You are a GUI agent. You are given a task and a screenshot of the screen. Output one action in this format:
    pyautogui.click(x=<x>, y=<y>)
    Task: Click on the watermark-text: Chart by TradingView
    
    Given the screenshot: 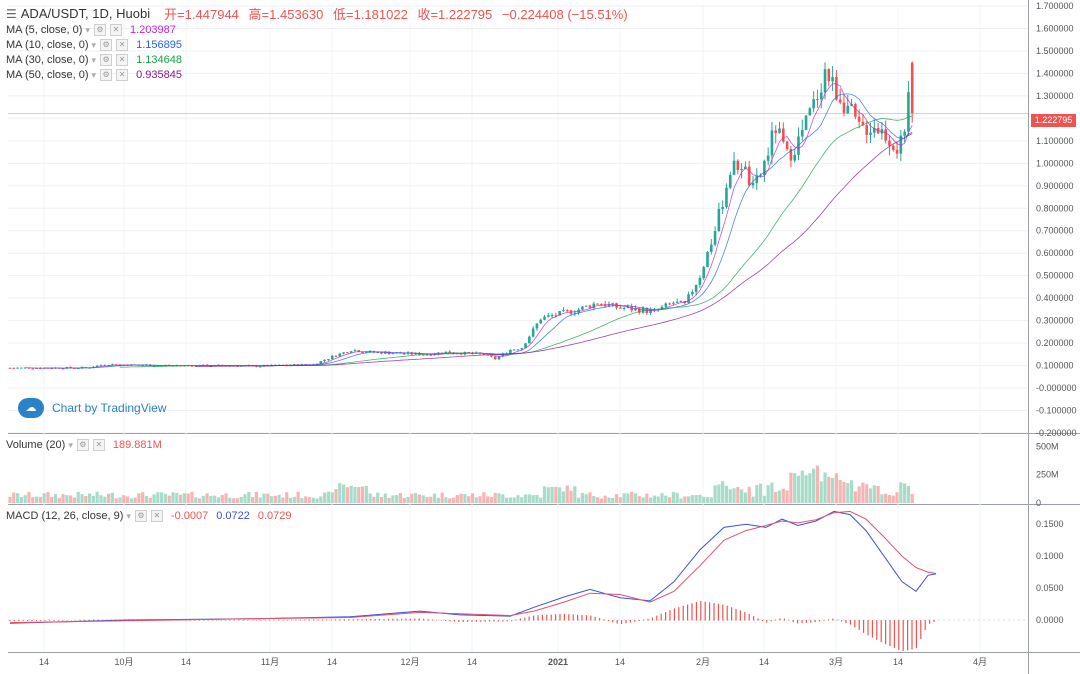 What is the action you would take?
    pyautogui.click(x=109, y=408)
    